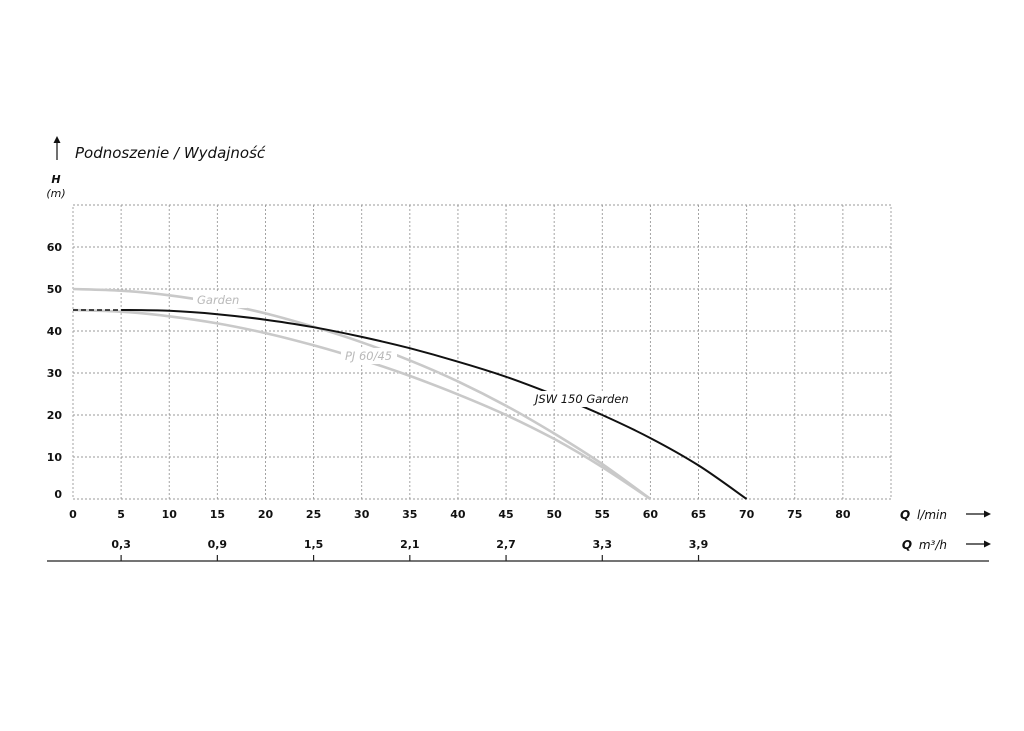 The width and height of the screenshot is (1024, 731). I want to click on x-tick-labels: 0 5 10 15 20 25 30 35 40 45 50 55 60 65 70 75 80, so click(460, 514).